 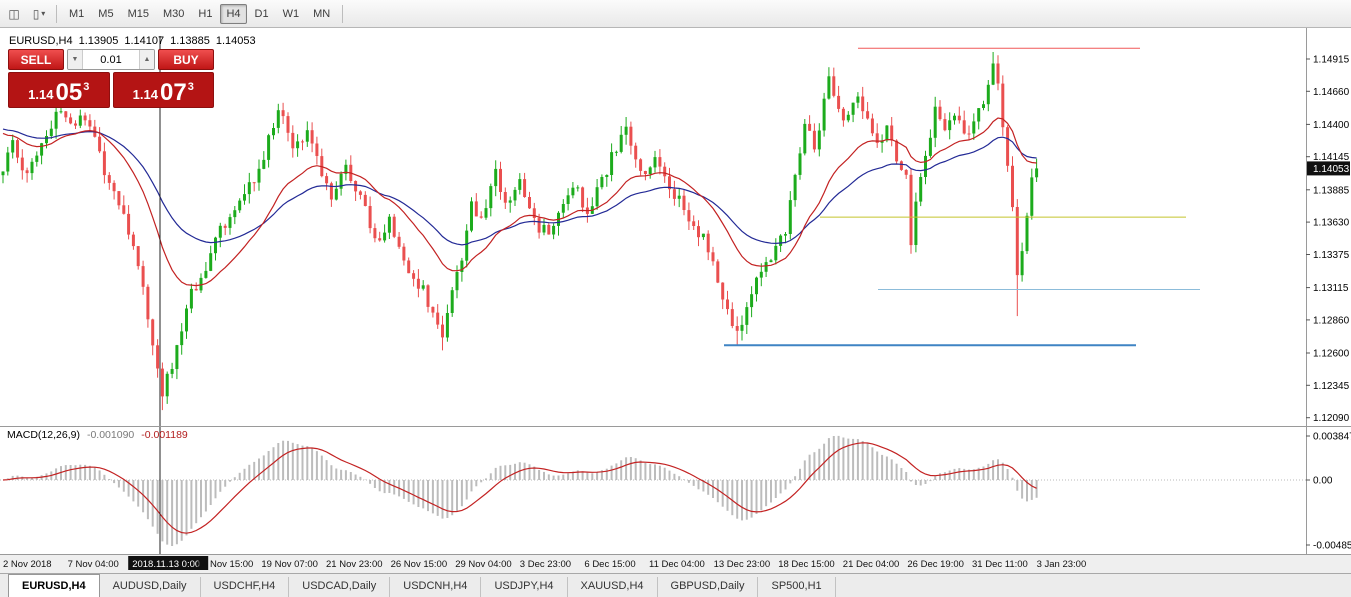 I want to click on svg-text: 26 Nov 15:00, so click(x=419, y=564).